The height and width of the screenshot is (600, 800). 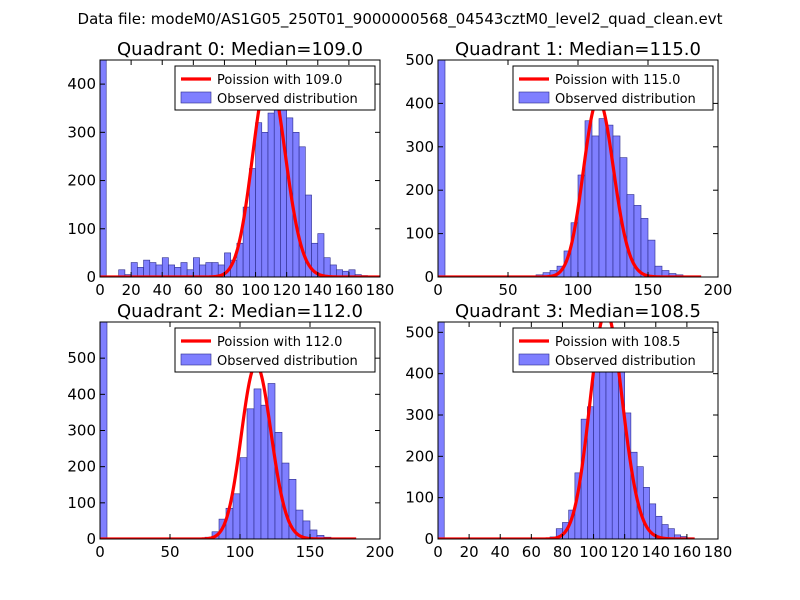 I want to click on x-tick-label: 60, so click(x=531, y=552).